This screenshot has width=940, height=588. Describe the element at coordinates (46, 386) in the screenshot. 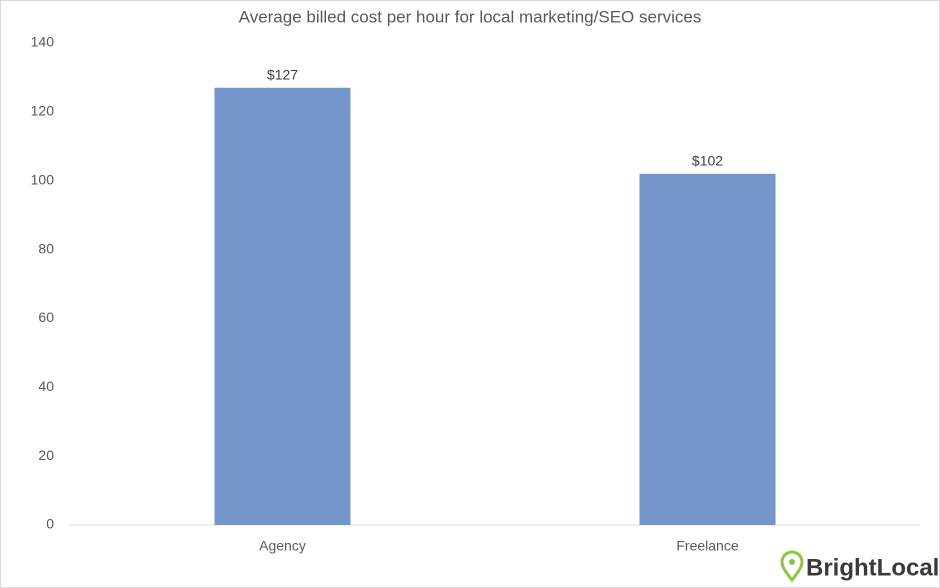

I see `y-tick-label: 40` at that location.